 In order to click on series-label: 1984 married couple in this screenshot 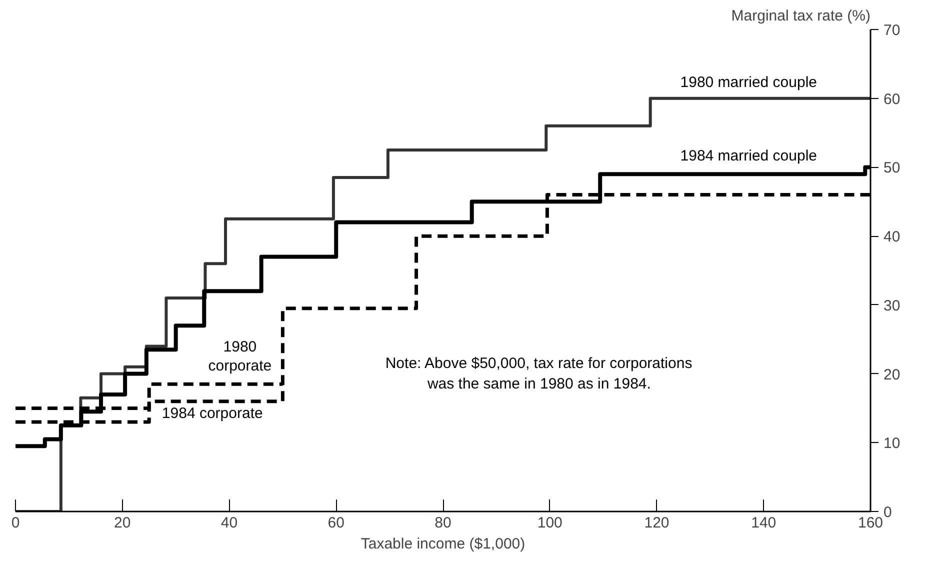, I will do `click(749, 156)`.